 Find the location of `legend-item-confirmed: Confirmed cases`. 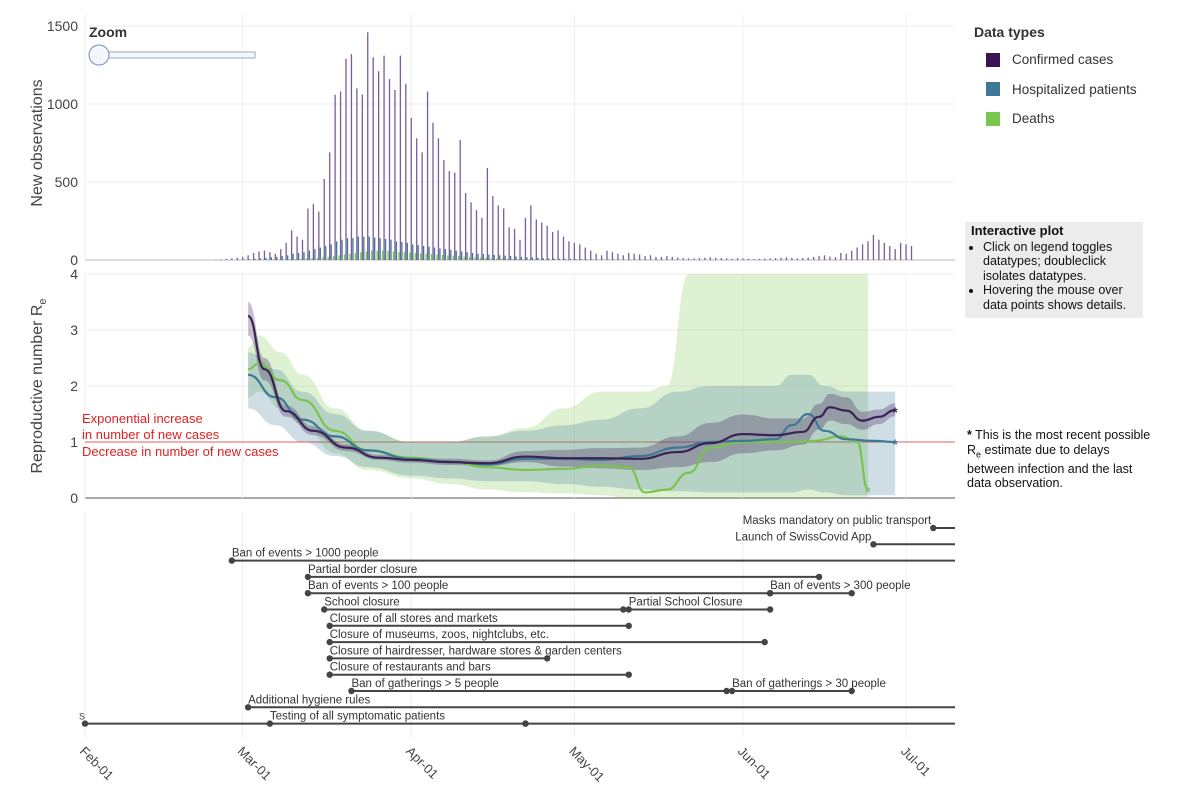

legend-item-confirmed: Confirmed cases is located at coordinates (1055, 60).